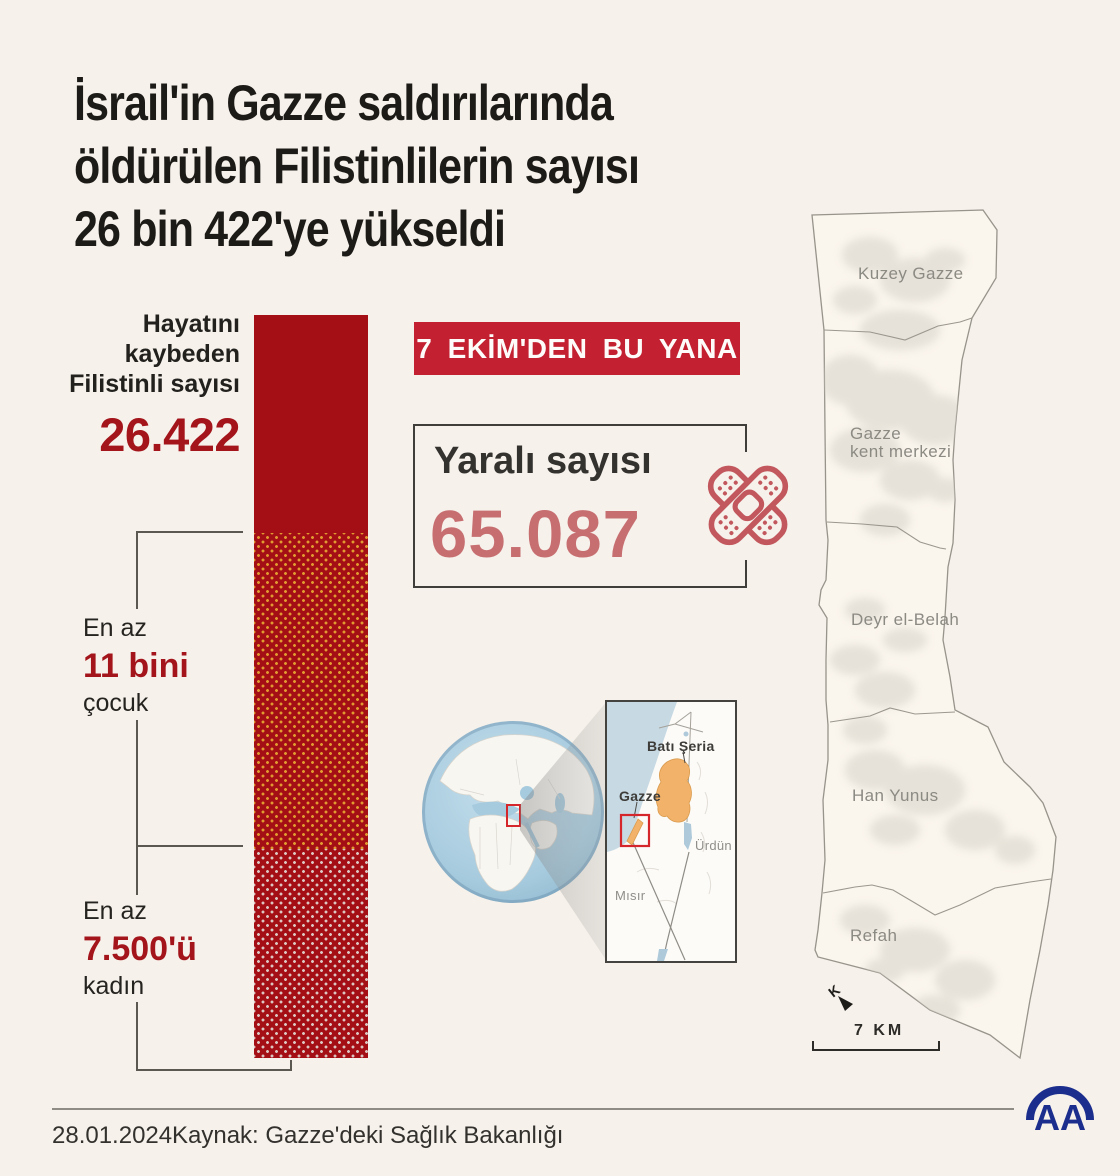  What do you see at coordinates (137, 870) in the screenshot?
I see `bracket-women-vertical-upper` at bounding box center [137, 870].